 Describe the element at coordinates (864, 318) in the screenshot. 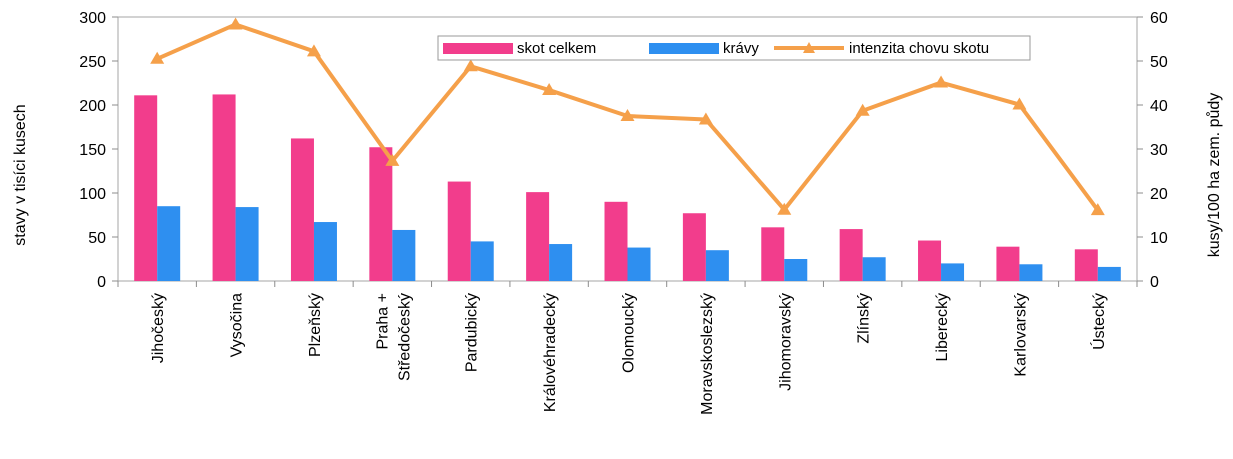

I see `x-category-label: Zlínský` at that location.